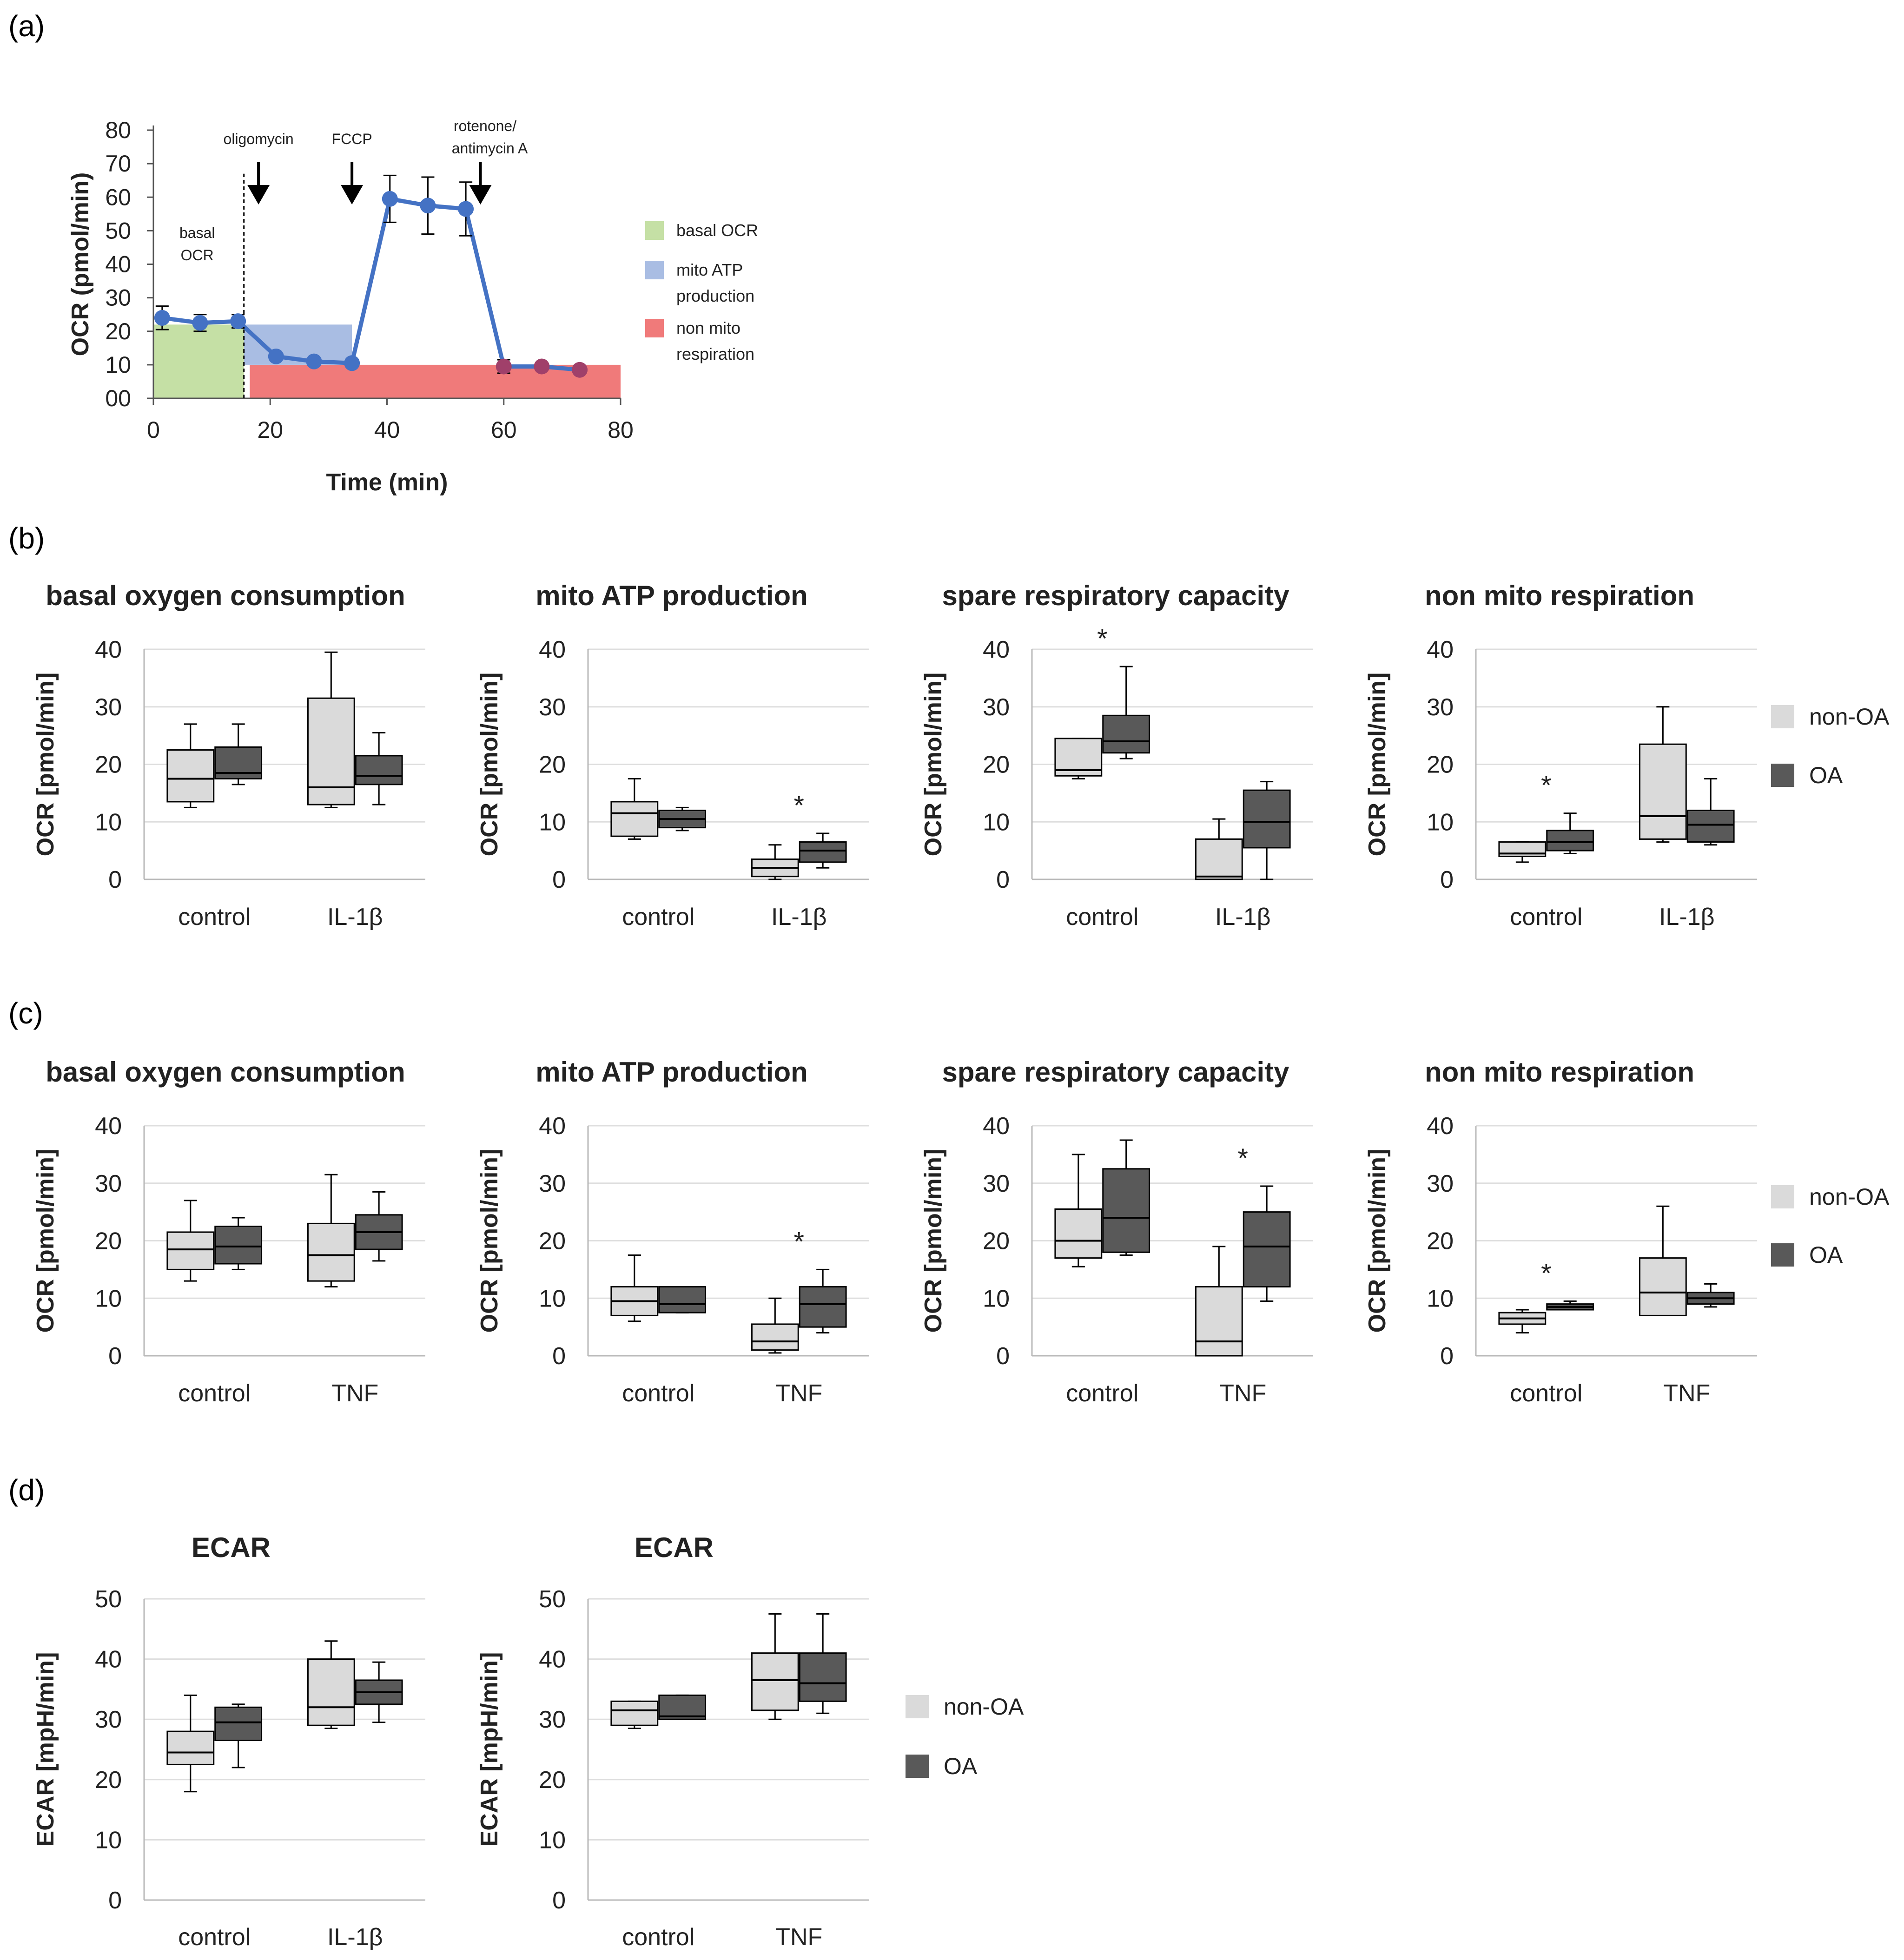  What do you see at coordinates (270, 430) in the screenshot?
I see `x-tick-label: 20` at bounding box center [270, 430].